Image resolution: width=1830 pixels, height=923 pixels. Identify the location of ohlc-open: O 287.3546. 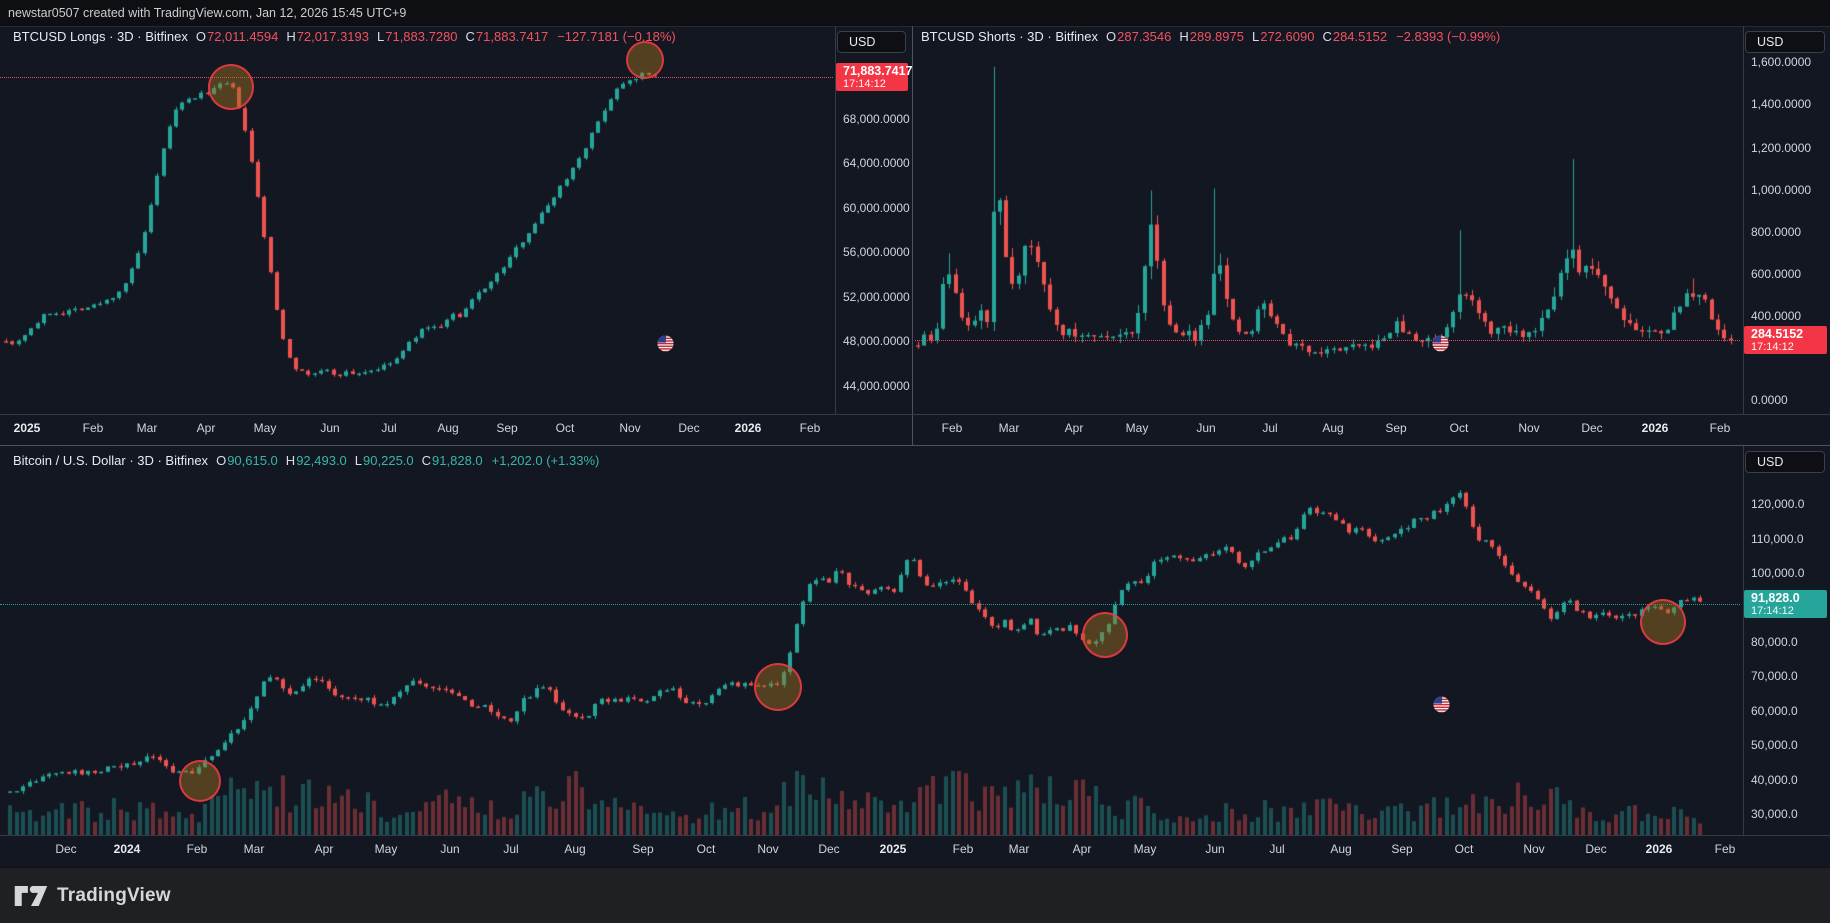
(1139, 36).